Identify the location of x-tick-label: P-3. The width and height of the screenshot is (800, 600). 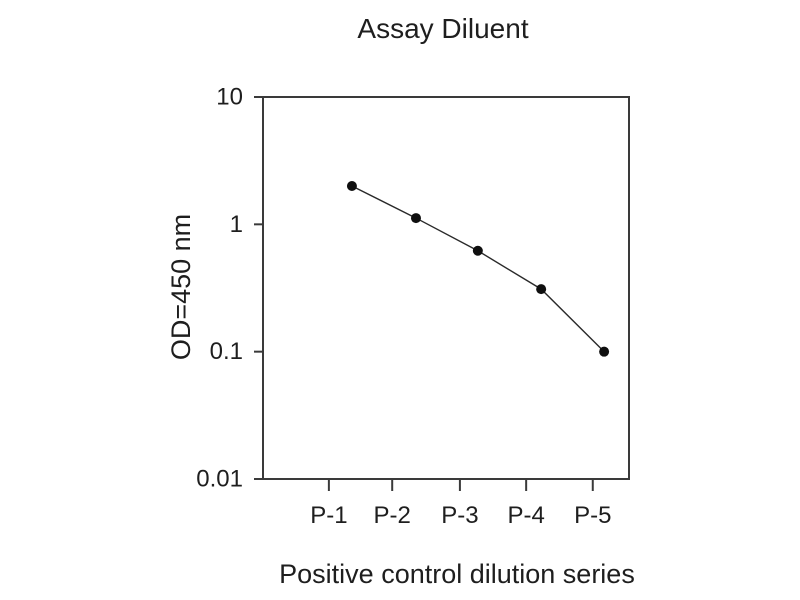
(459, 515).